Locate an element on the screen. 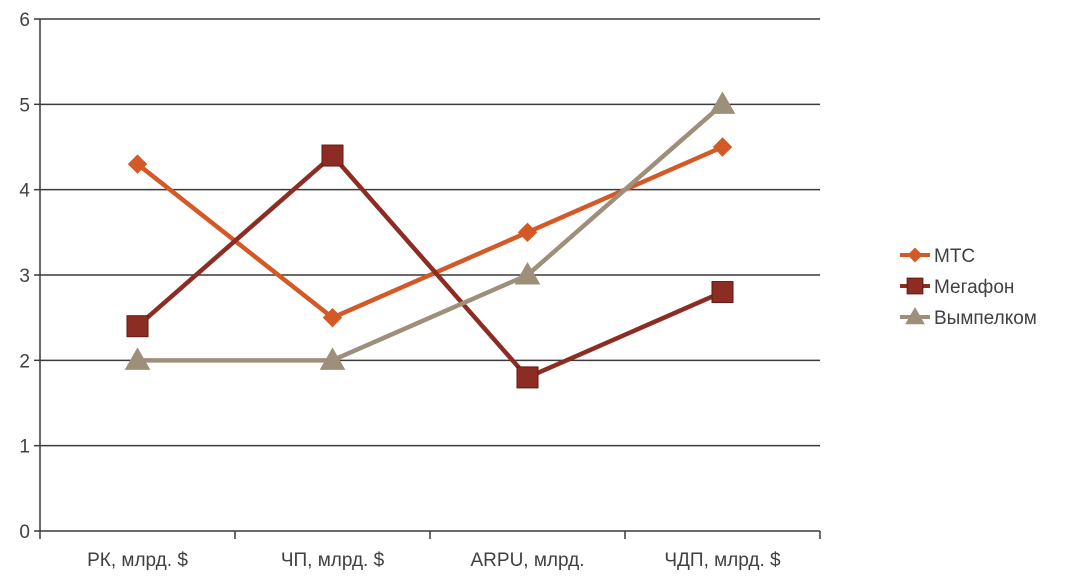 This screenshot has width=1080, height=576. y-tick-label: 3 is located at coordinates (24, 276).